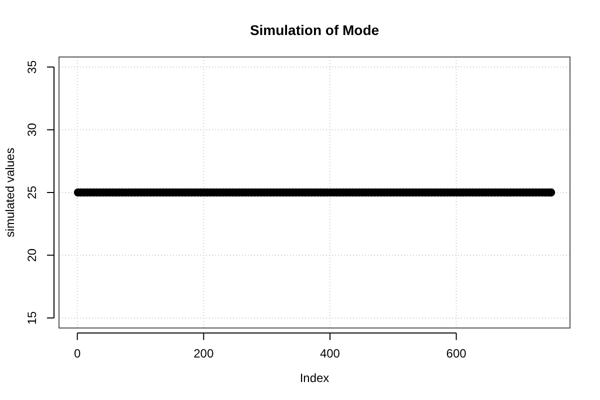 This screenshot has width=600, height=400. I want to click on chart-title: Simulation of Mode, so click(315, 30).